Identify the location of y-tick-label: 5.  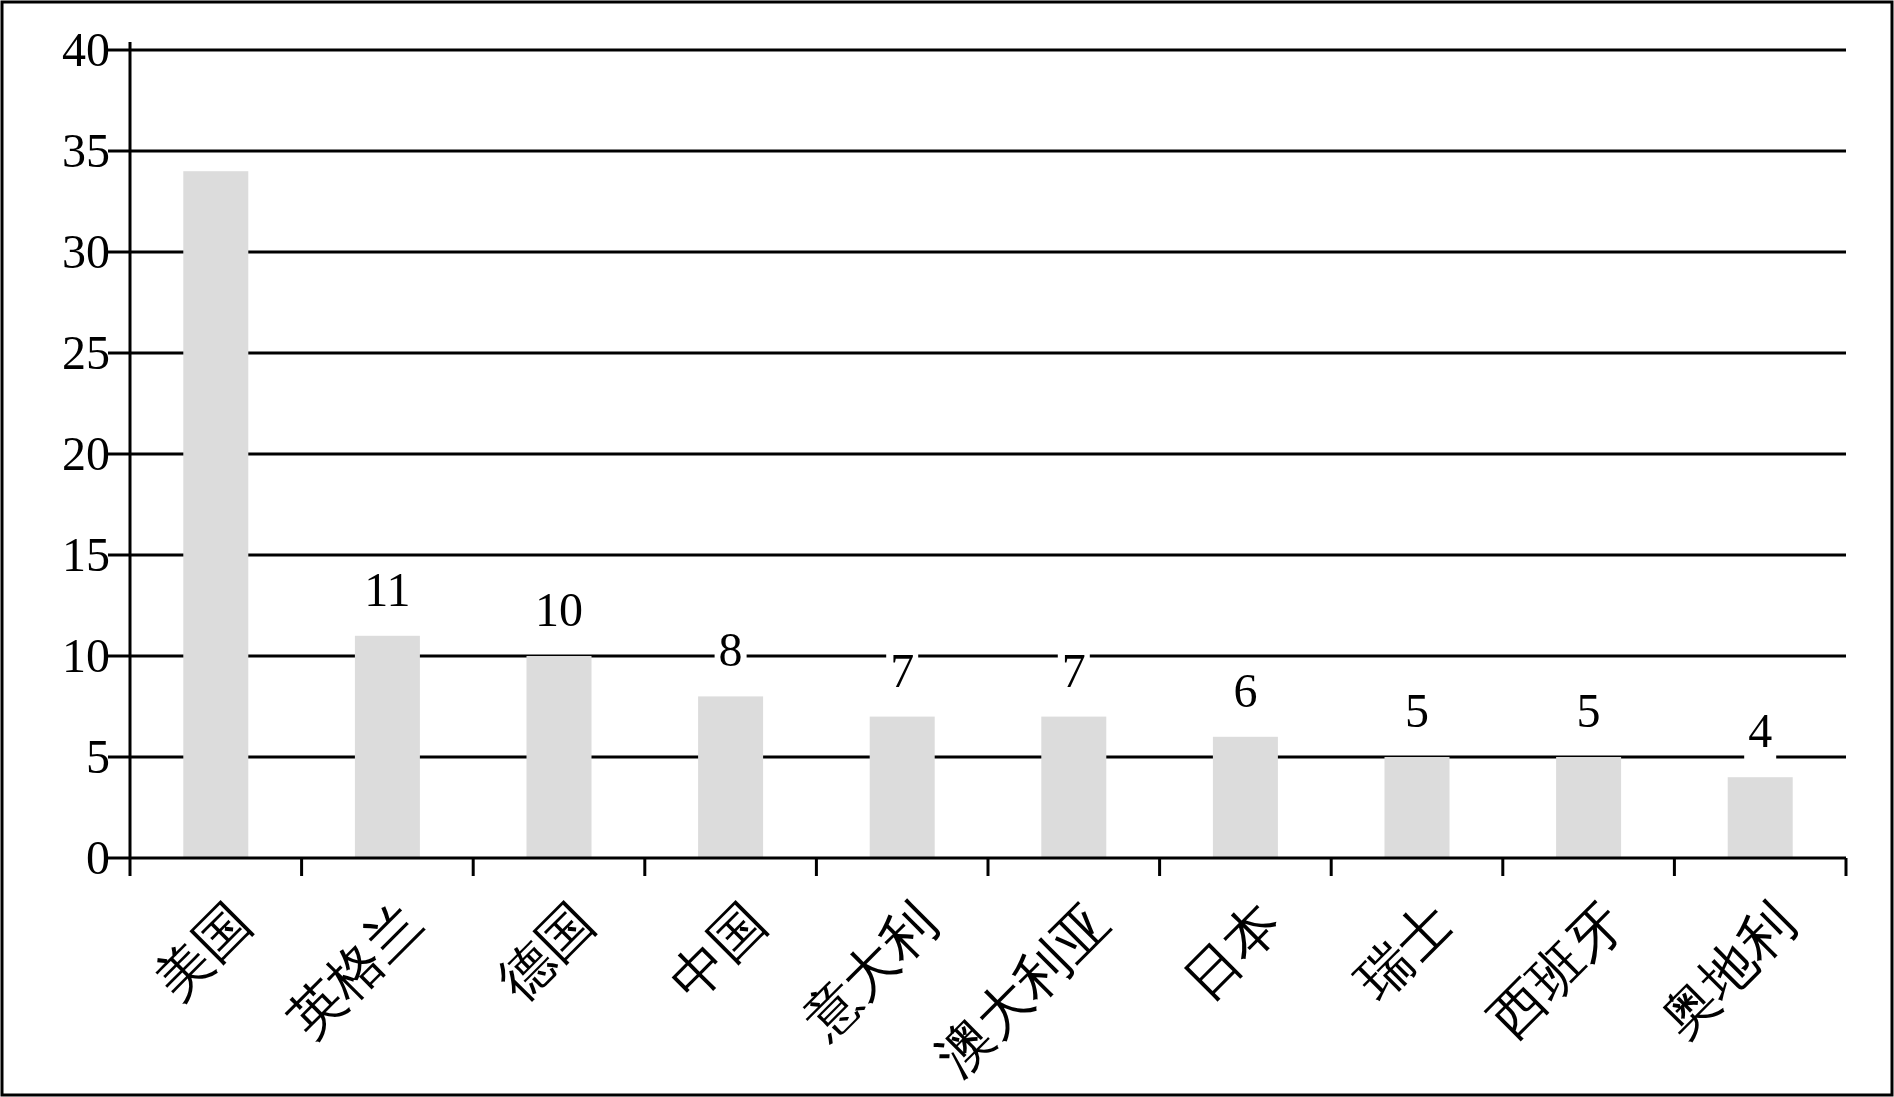
(98, 756).